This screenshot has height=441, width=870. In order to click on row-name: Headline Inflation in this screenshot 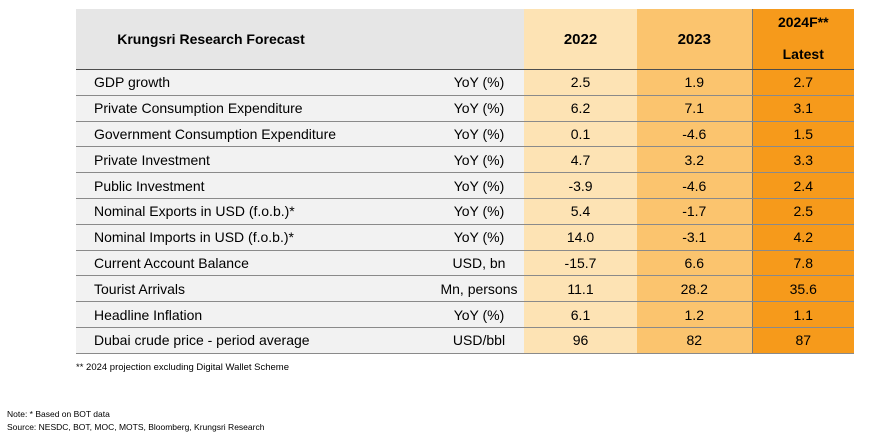, I will do `click(241, 314)`.